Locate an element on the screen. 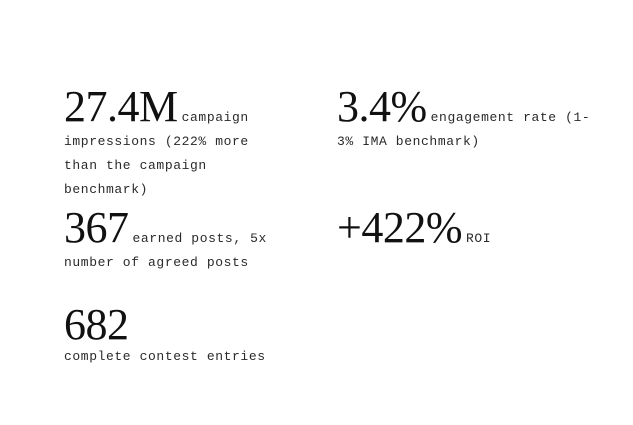 The height and width of the screenshot is (425, 633). stat-value: 27.4M is located at coordinates (121, 106).